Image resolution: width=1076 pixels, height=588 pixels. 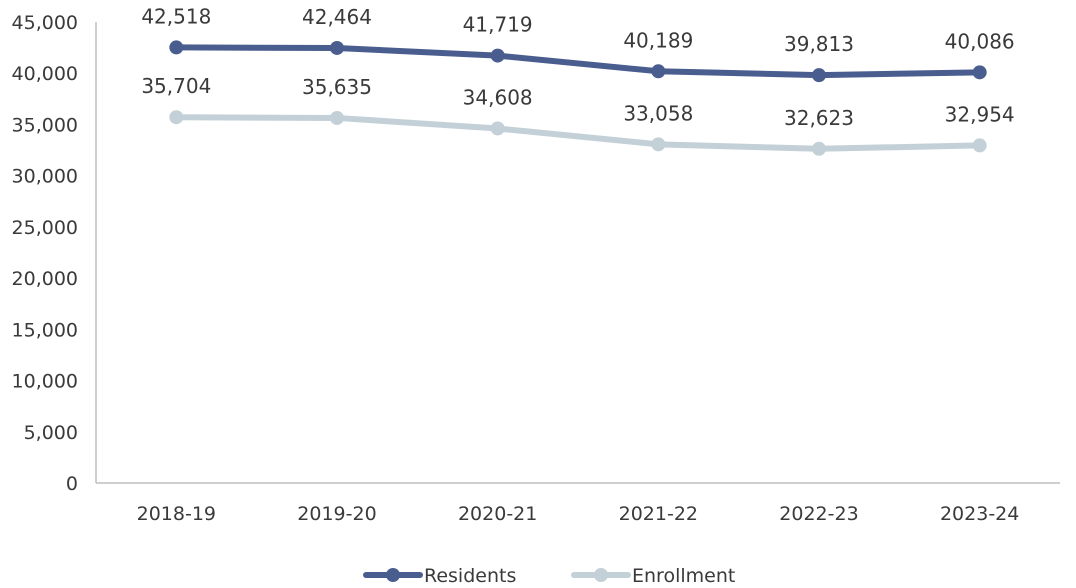 What do you see at coordinates (818, 514) in the screenshot?
I see `x-tick-label: 2022-23` at bounding box center [818, 514].